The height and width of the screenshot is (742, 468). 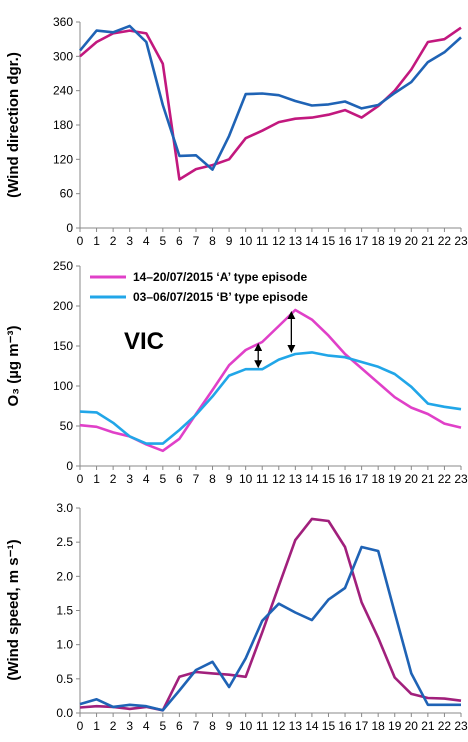 I want to click on y-tick-label: 50, so click(x=67, y=426).